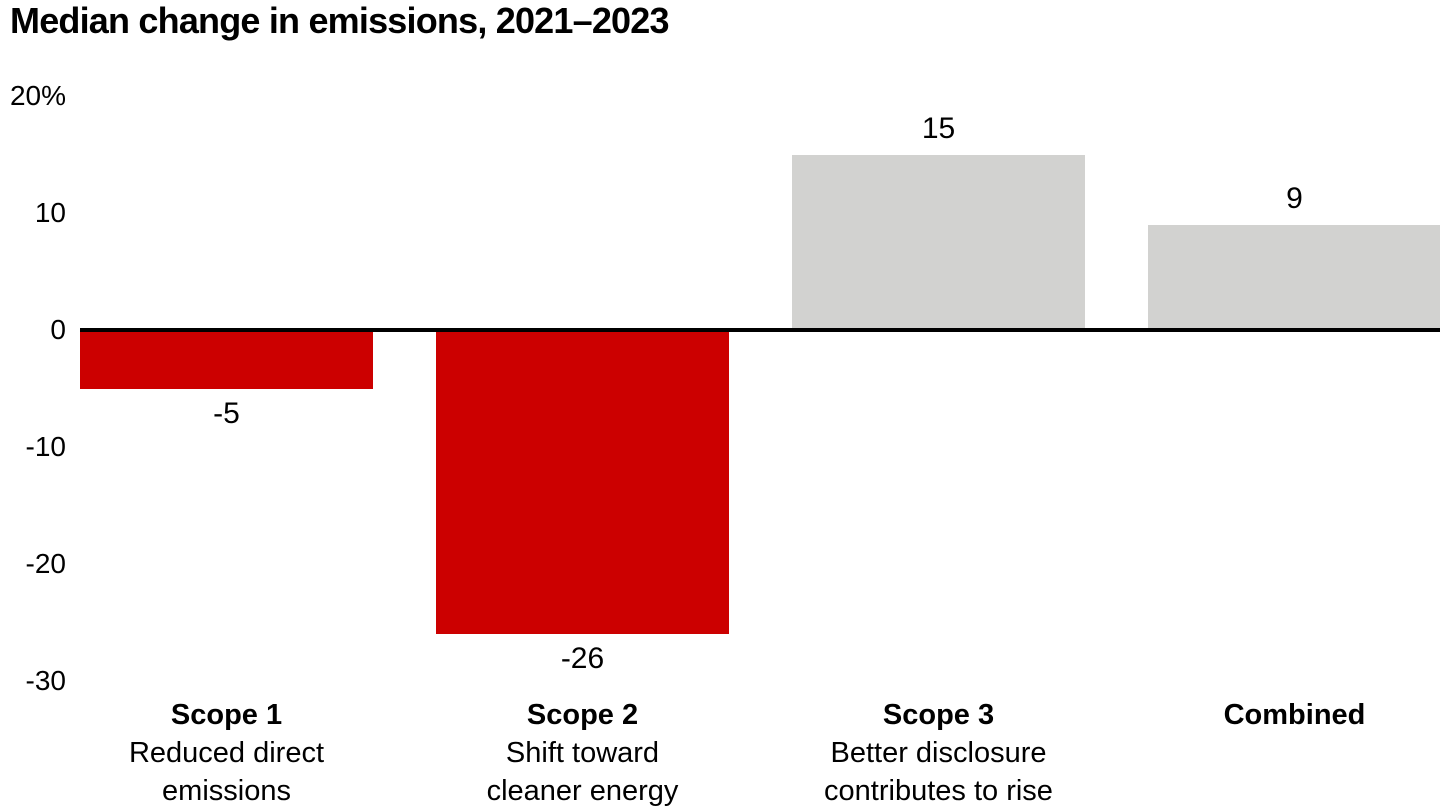  What do you see at coordinates (1294, 198) in the screenshot?
I see `value-label-combined: 9` at bounding box center [1294, 198].